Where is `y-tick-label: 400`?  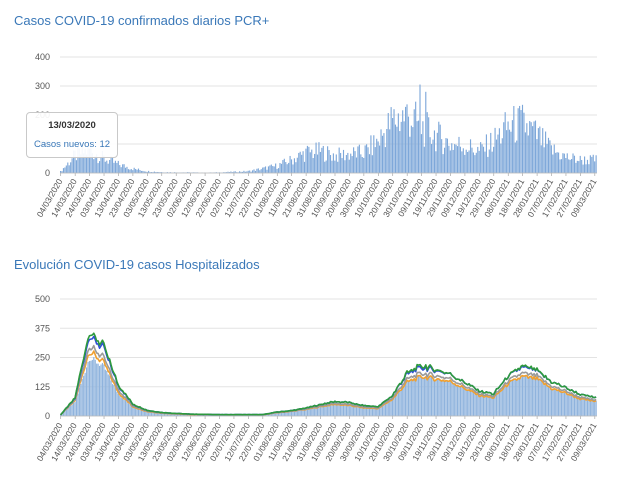 y-tick-label: 400 is located at coordinates (42, 57).